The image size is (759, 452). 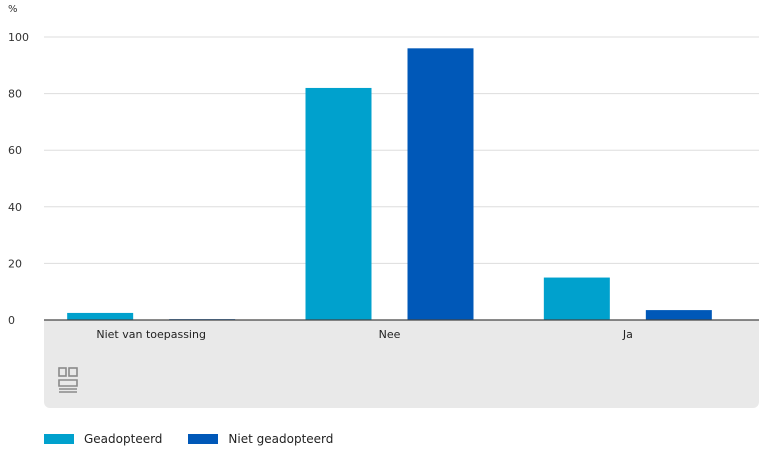 What do you see at coordinates (390, 334) in the screenshot?
I see `x-tick-label: Nee` at bounding box center [390, 334].